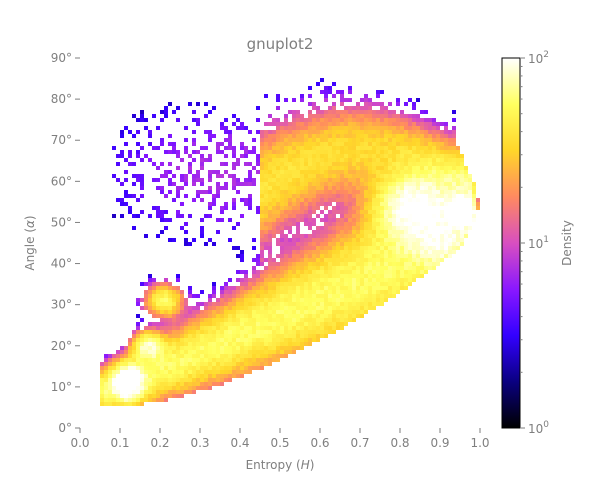  I want to click on x-tick-label: 0.2, so click(159, 443).